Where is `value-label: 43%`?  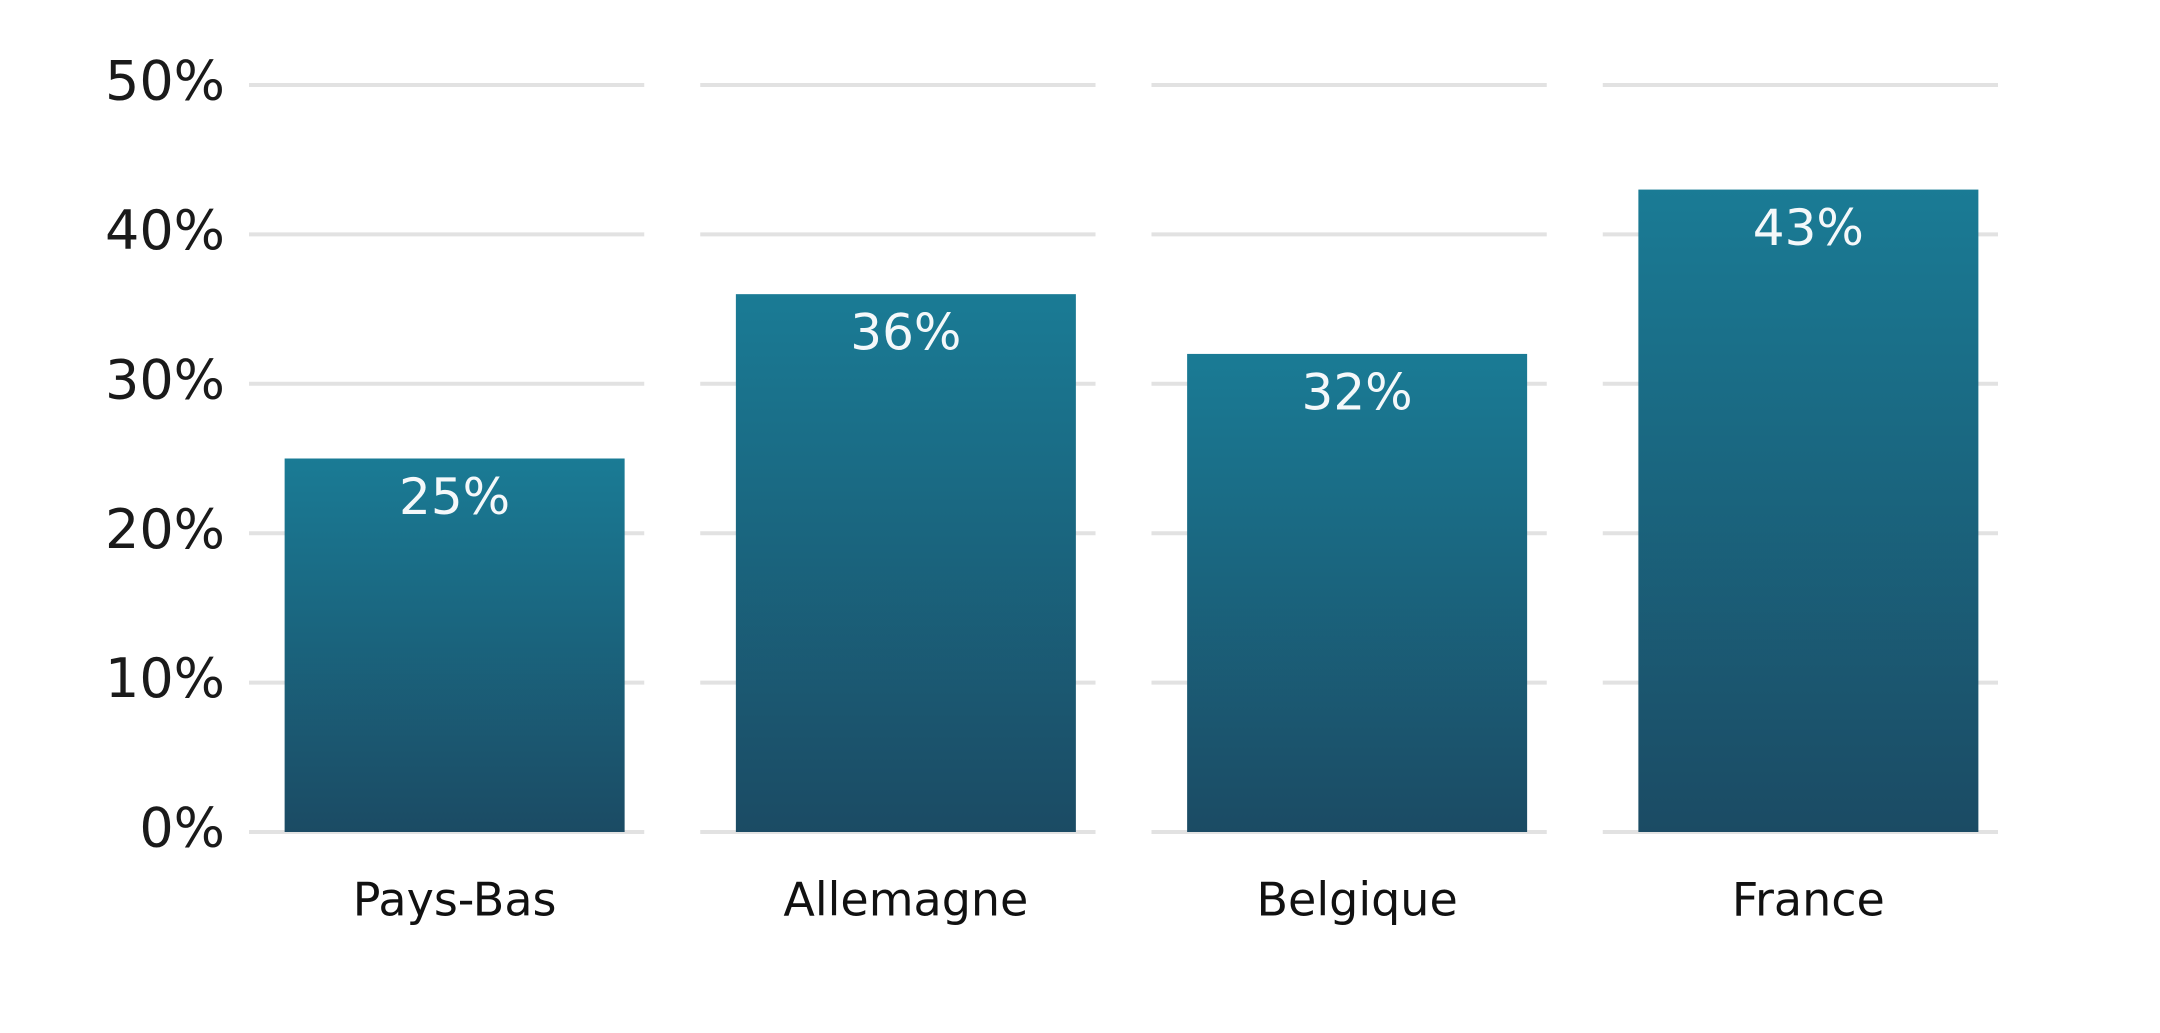
value-label: 43% is located at coordinates (1808, 228).